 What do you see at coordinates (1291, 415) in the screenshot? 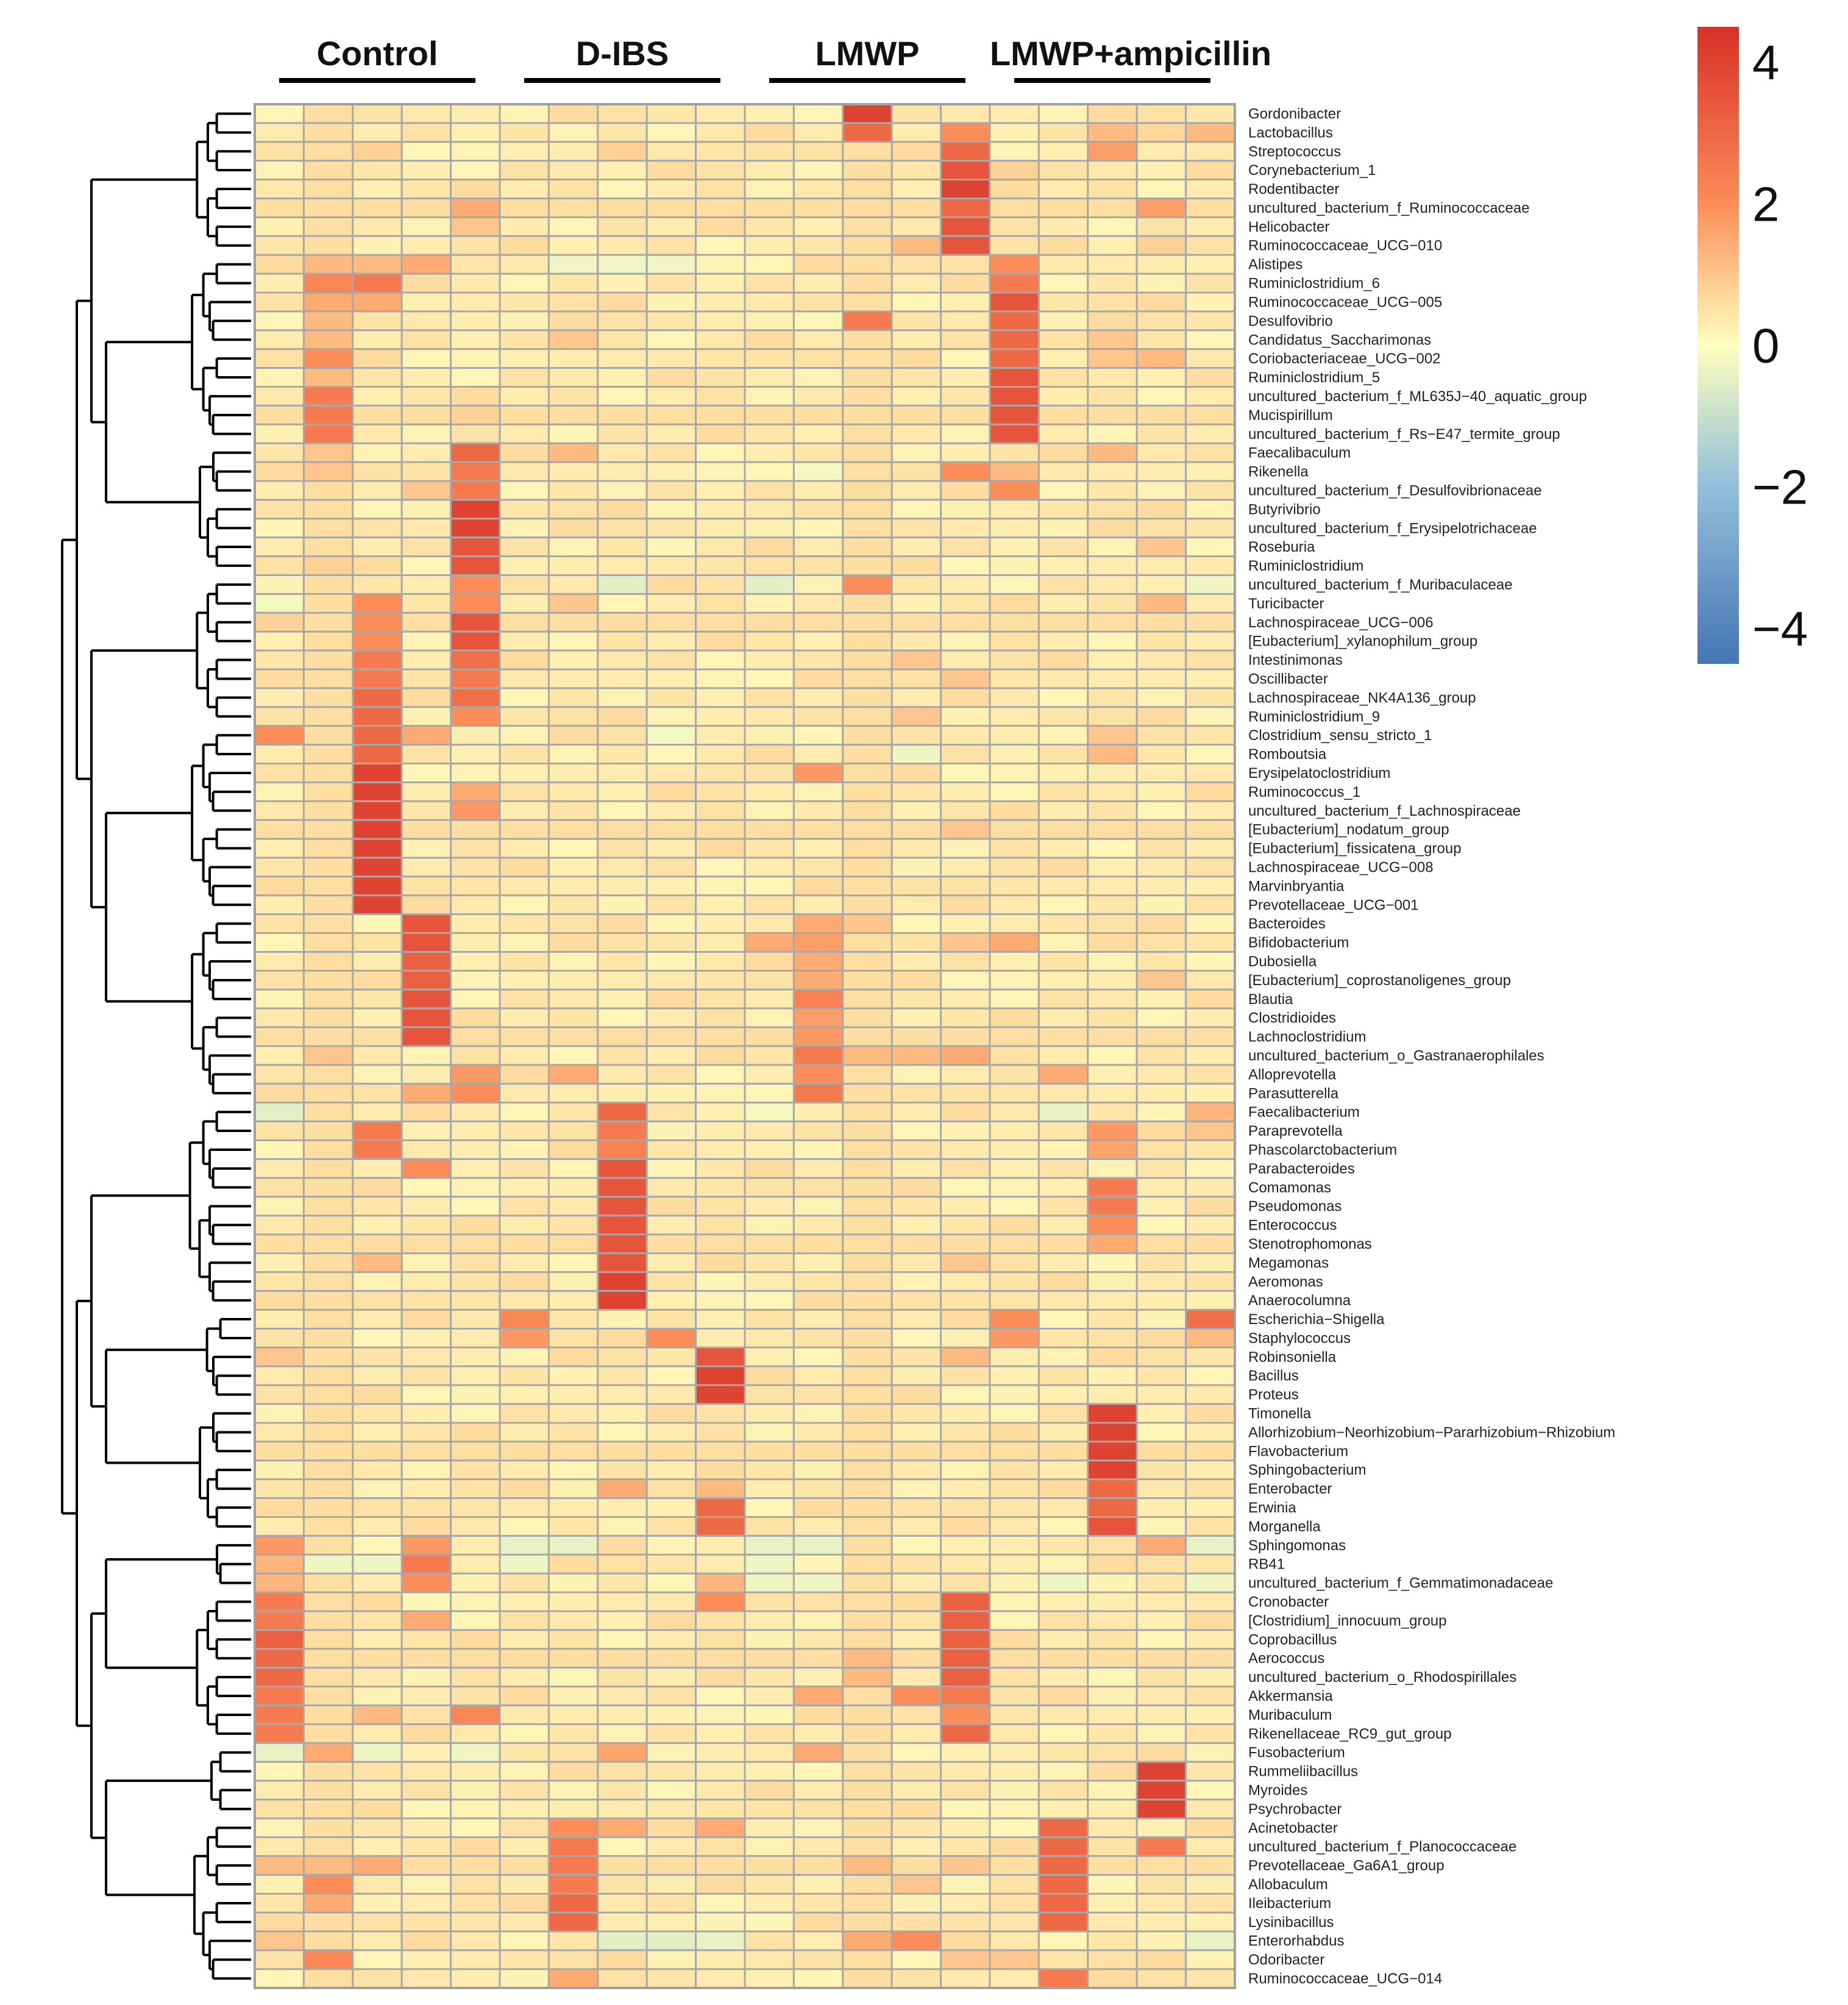
I see `row-label: Mucispirillum` at bounding box center [1291, 415].